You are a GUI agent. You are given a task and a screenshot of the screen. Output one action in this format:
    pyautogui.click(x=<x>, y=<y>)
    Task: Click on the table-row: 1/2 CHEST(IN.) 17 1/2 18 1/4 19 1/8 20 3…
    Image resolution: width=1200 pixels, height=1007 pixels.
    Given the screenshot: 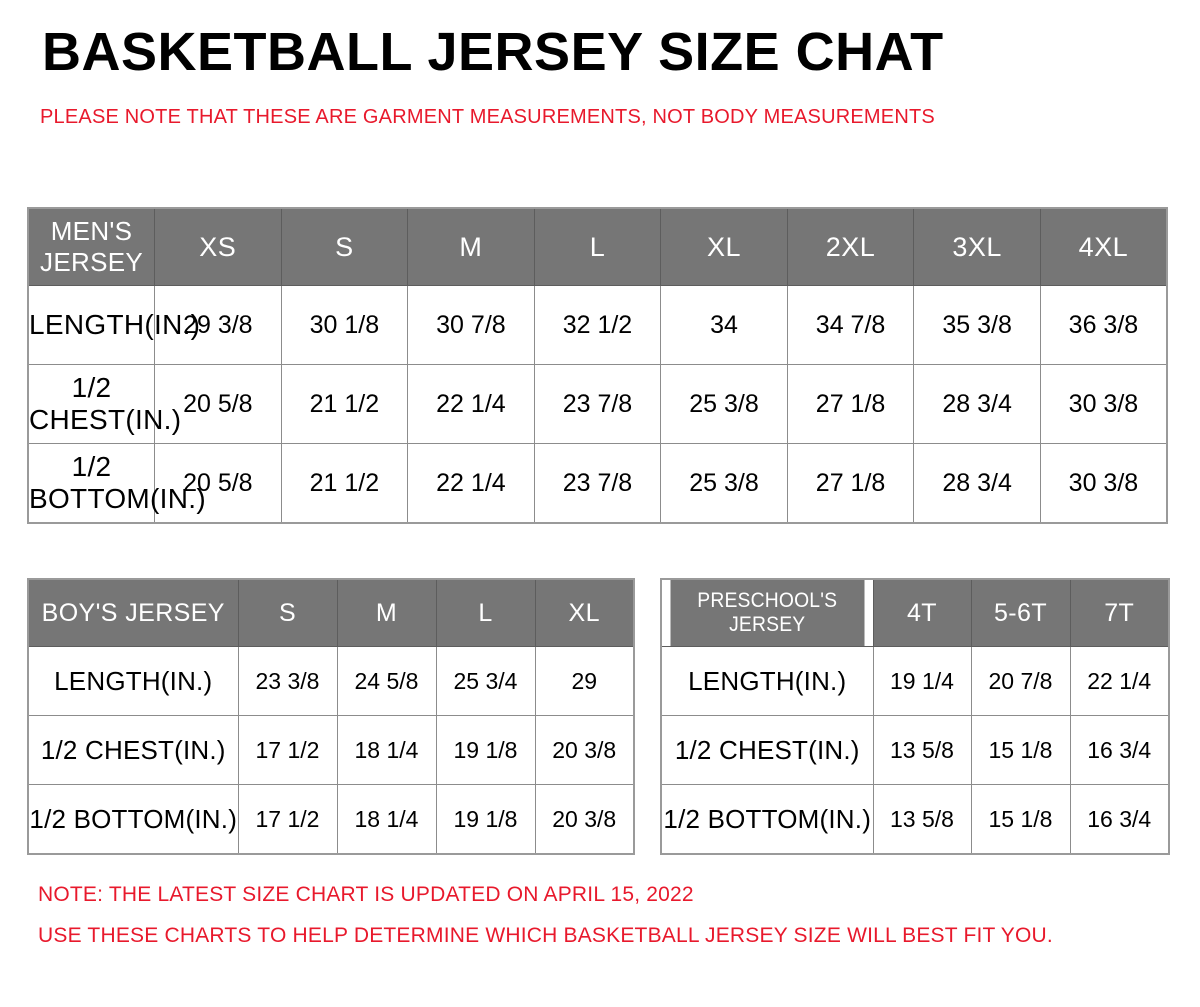 What is the action you would take?
    pyautogui.click(x=331, y=750)
    